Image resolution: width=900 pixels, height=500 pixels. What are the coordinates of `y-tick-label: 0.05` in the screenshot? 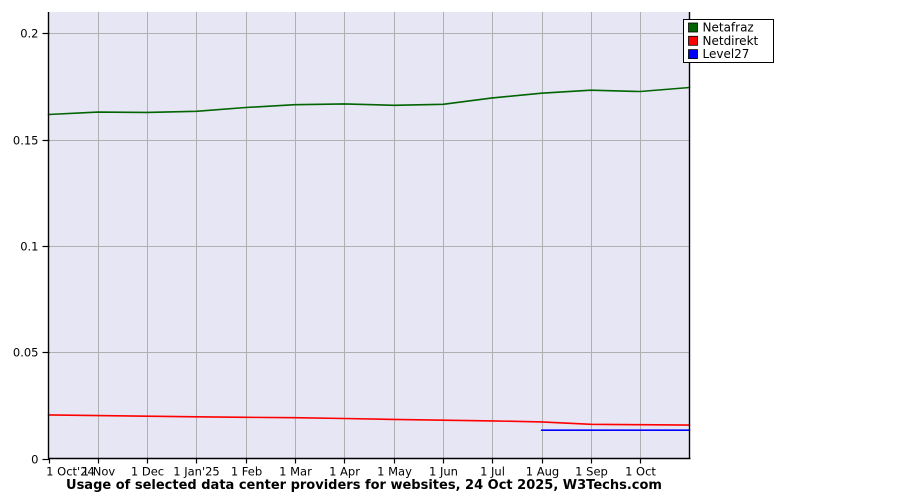 It's located at (26, 353).